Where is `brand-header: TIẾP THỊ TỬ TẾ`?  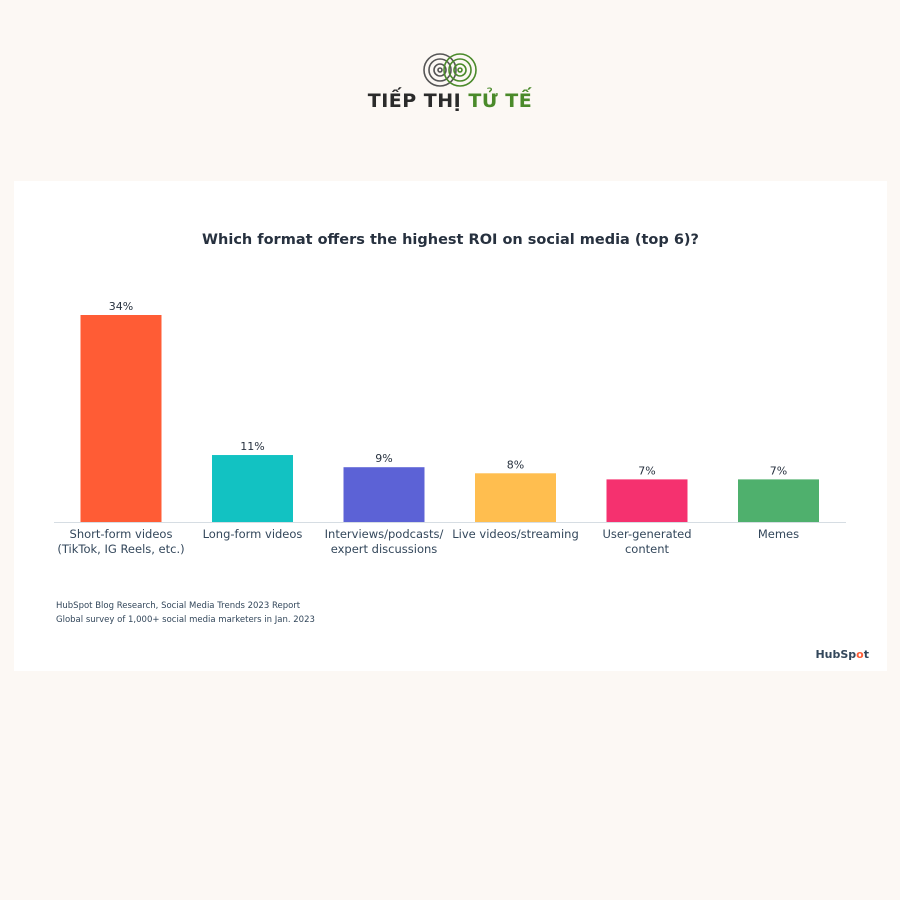
brand-header: TIẾP THỊ TỬ TẾ is located at coordinates (450, 82).